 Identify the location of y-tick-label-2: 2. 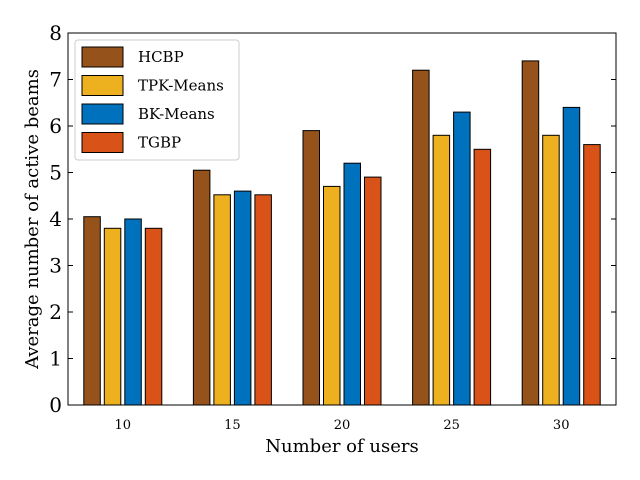
(55, 312).